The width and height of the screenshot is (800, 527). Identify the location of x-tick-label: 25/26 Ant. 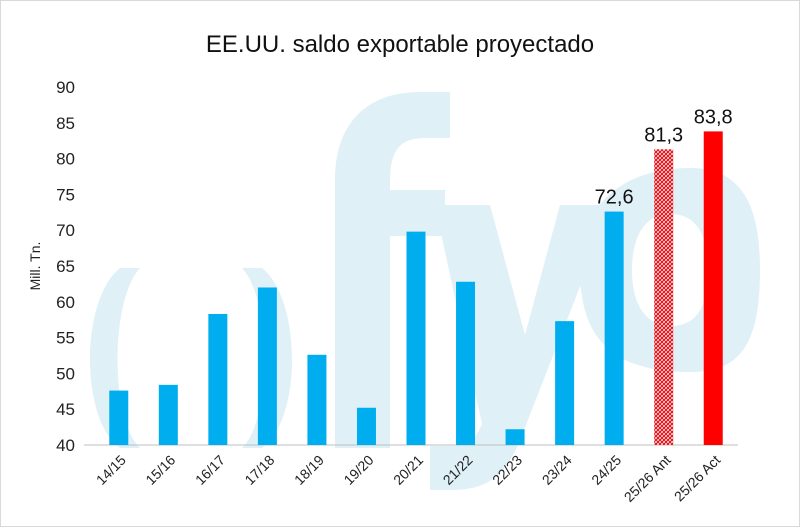
(647, 478).